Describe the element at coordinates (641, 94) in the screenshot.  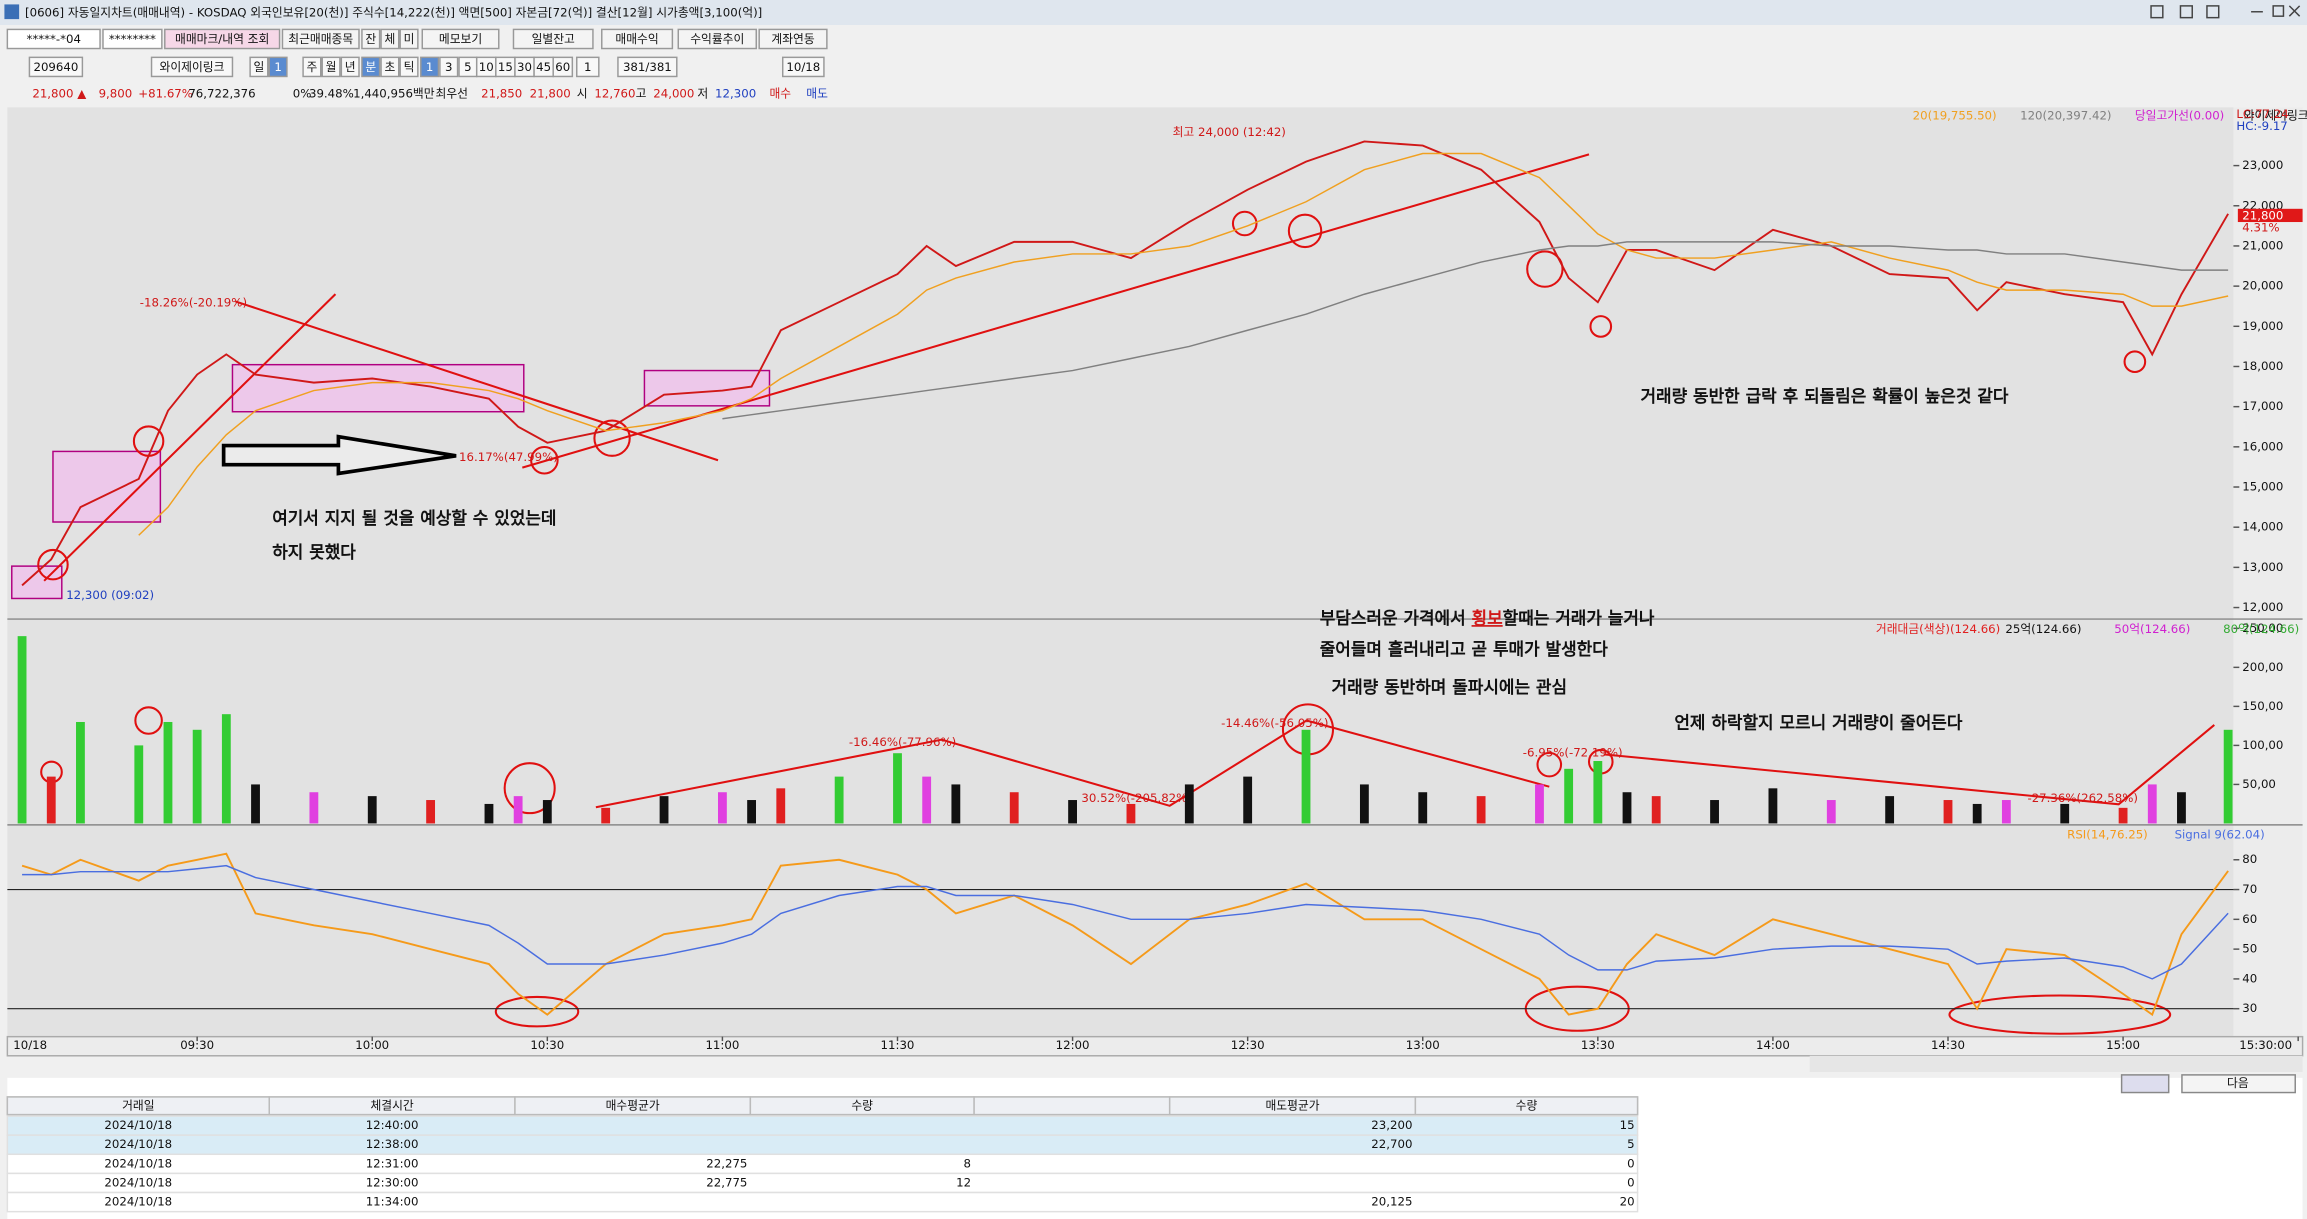
I see `quote-value: 고` at that location.